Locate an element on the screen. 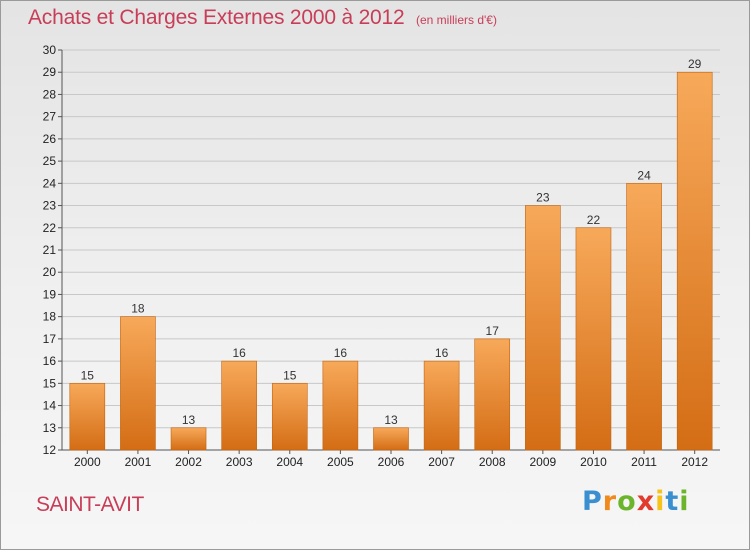 This screenshot has height=550, width=750. x-tick-label: 2010 is located at coordinates (593, 462).